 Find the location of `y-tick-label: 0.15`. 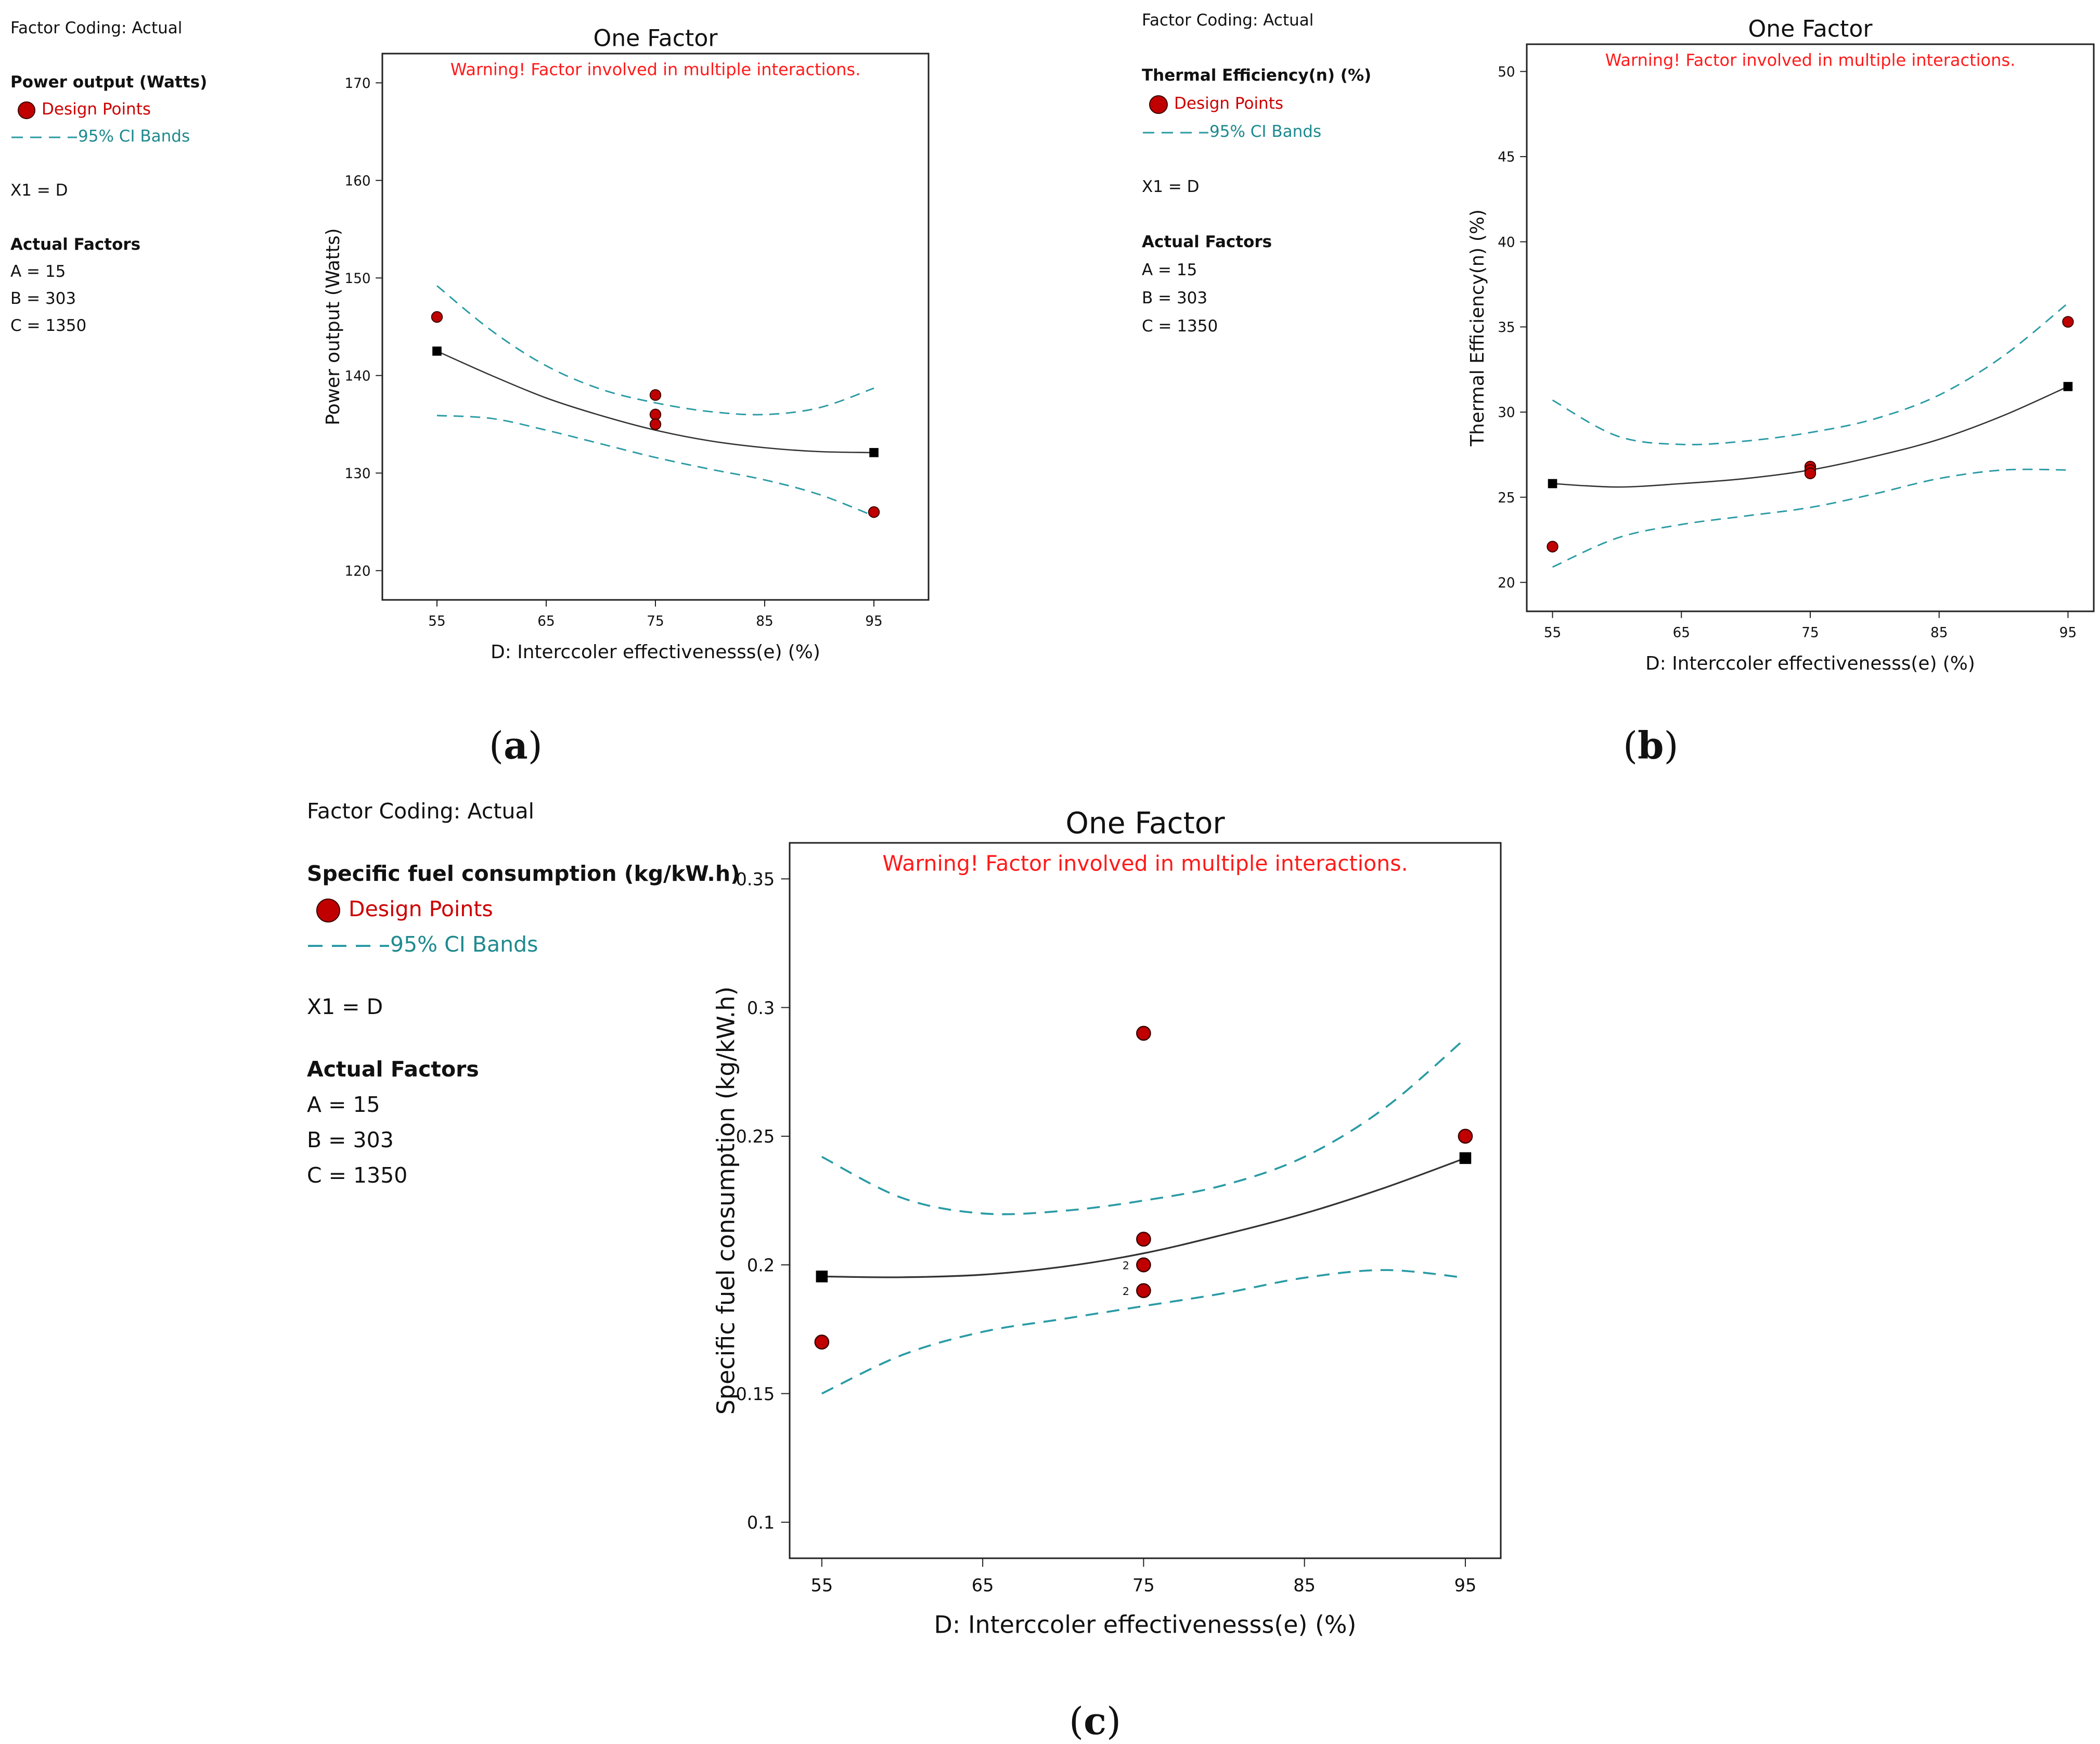

y-tick-label: 0.15 is located at coordinates (755, 1394).